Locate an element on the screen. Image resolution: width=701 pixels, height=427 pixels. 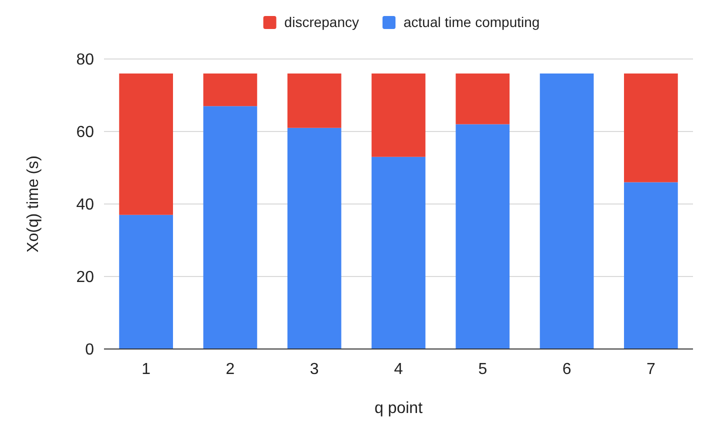
legend-label: discrepancy is located at coordinates (322, 22).